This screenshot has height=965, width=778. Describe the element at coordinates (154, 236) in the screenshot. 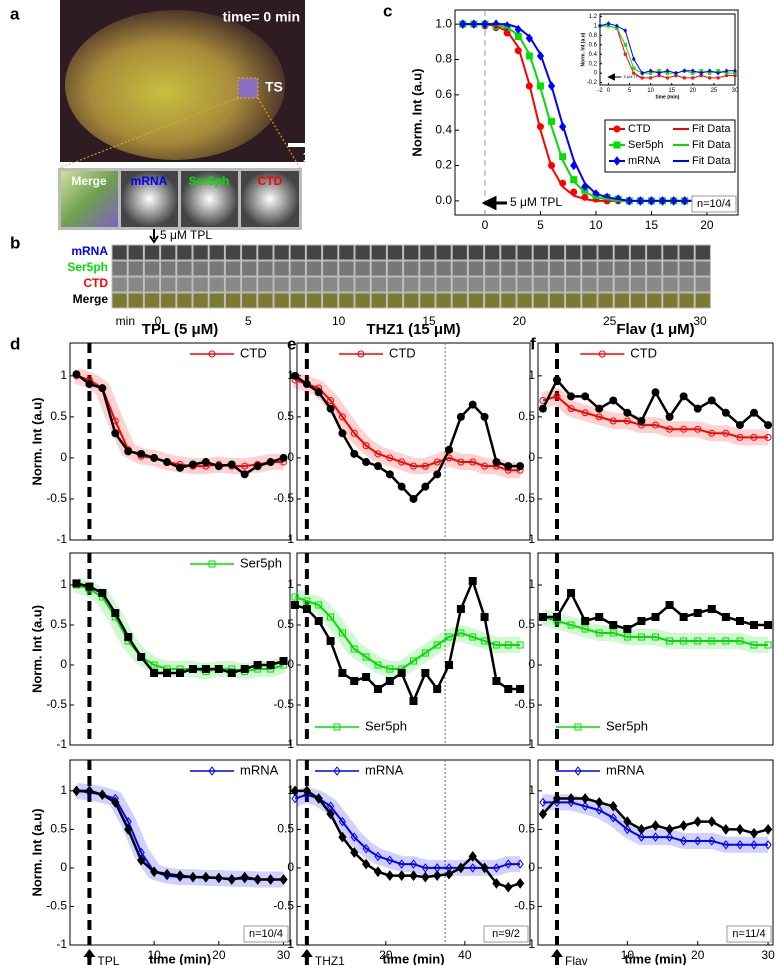

I see `treatment-arrow` at that location.